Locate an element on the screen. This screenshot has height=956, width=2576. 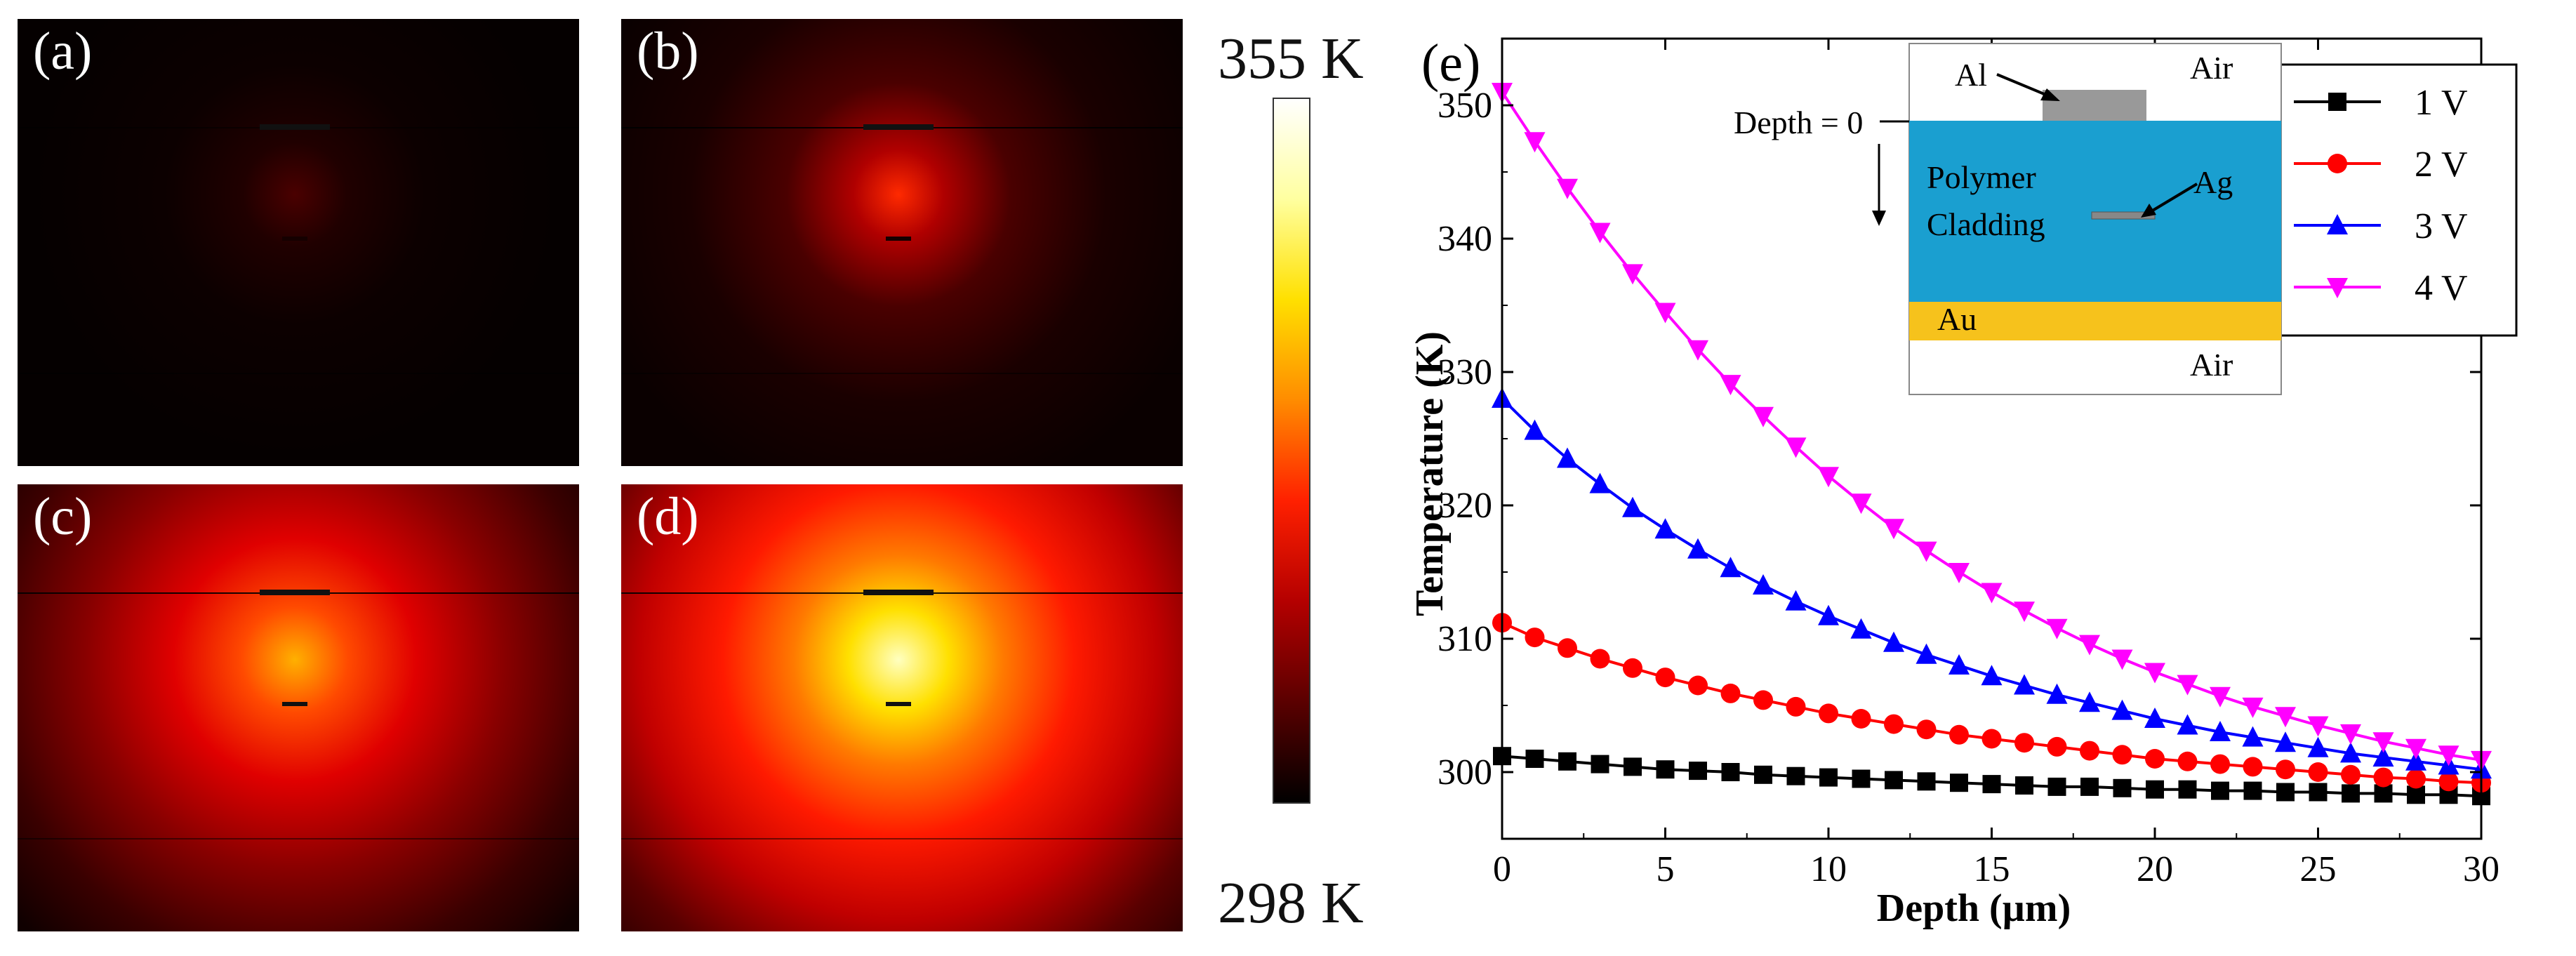
colorbar is located at coordinates (1292, 451).